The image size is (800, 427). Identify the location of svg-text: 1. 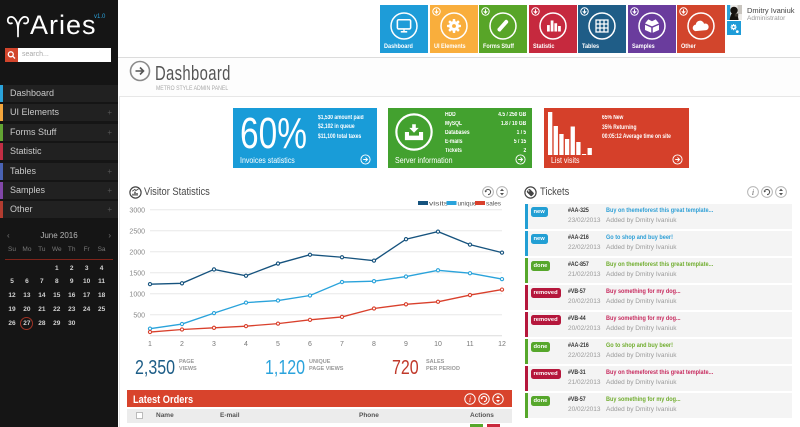
(150, 344).